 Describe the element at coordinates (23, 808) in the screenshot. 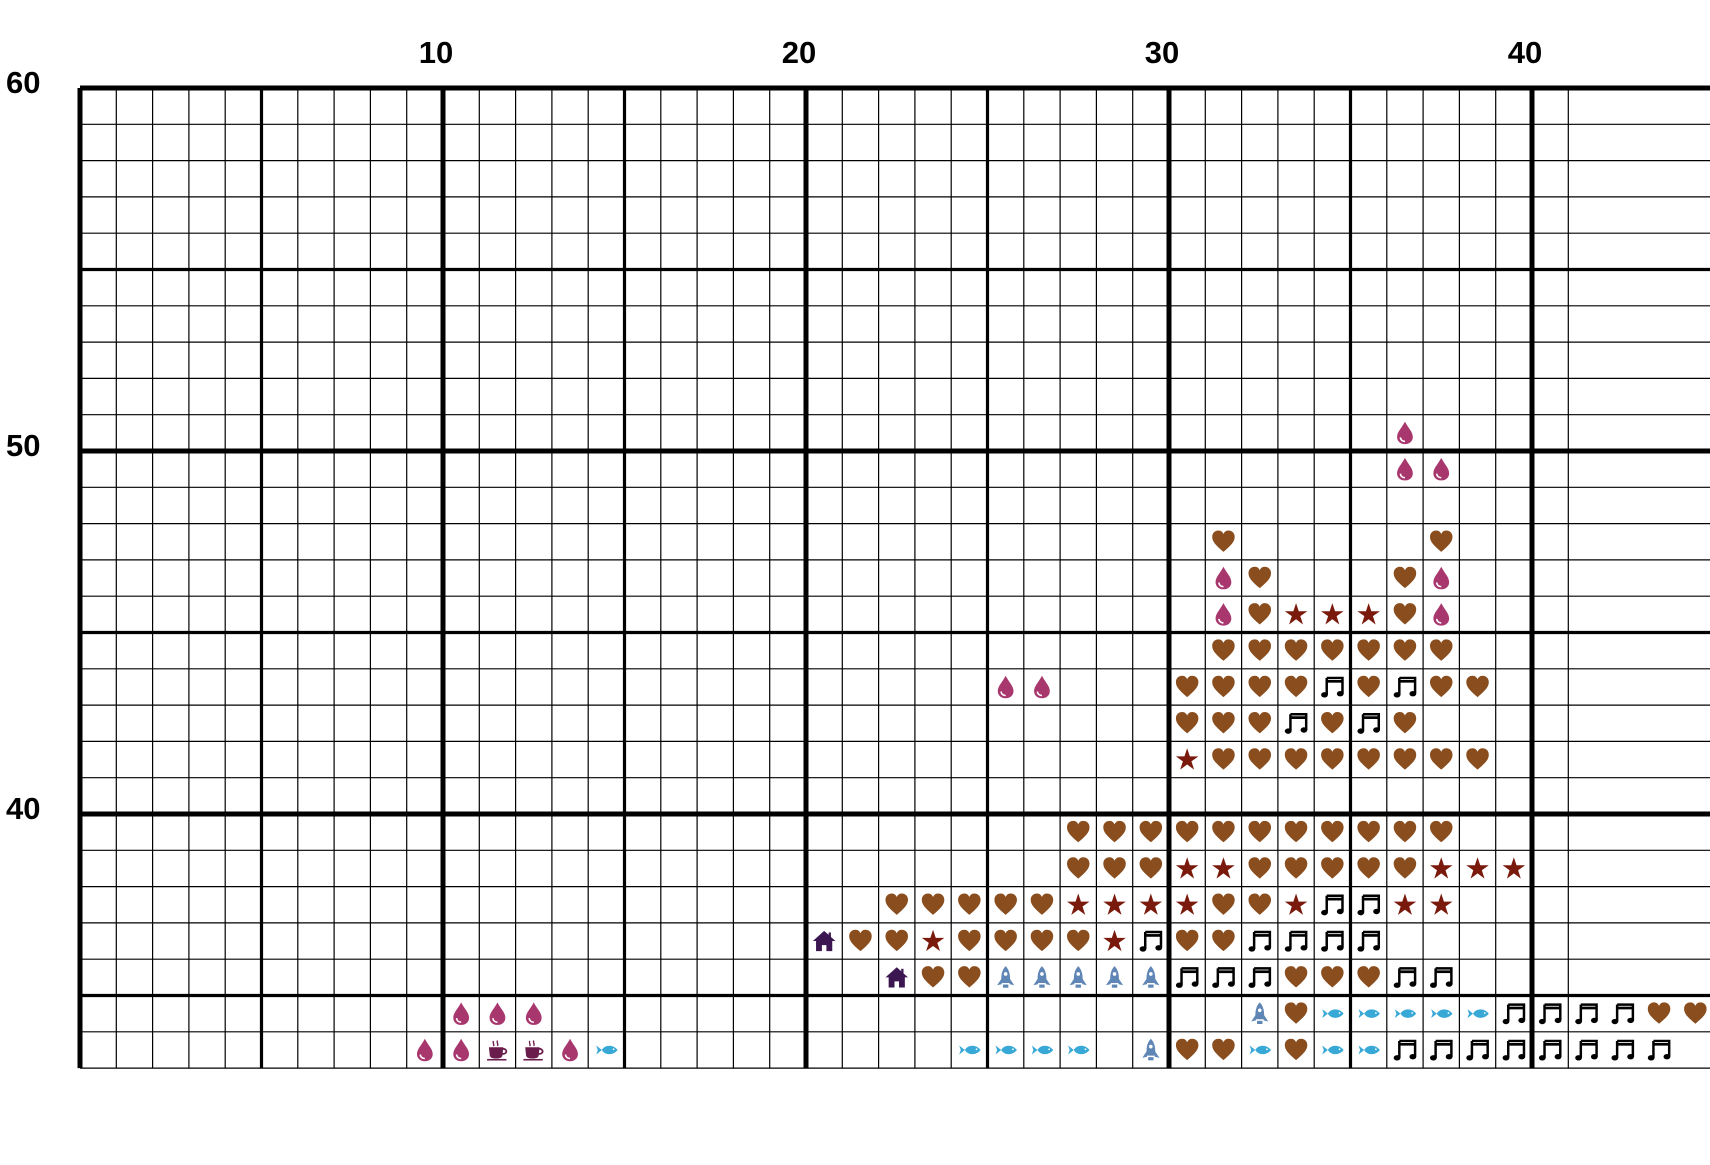

I see `row-label-40: 40` at that location.